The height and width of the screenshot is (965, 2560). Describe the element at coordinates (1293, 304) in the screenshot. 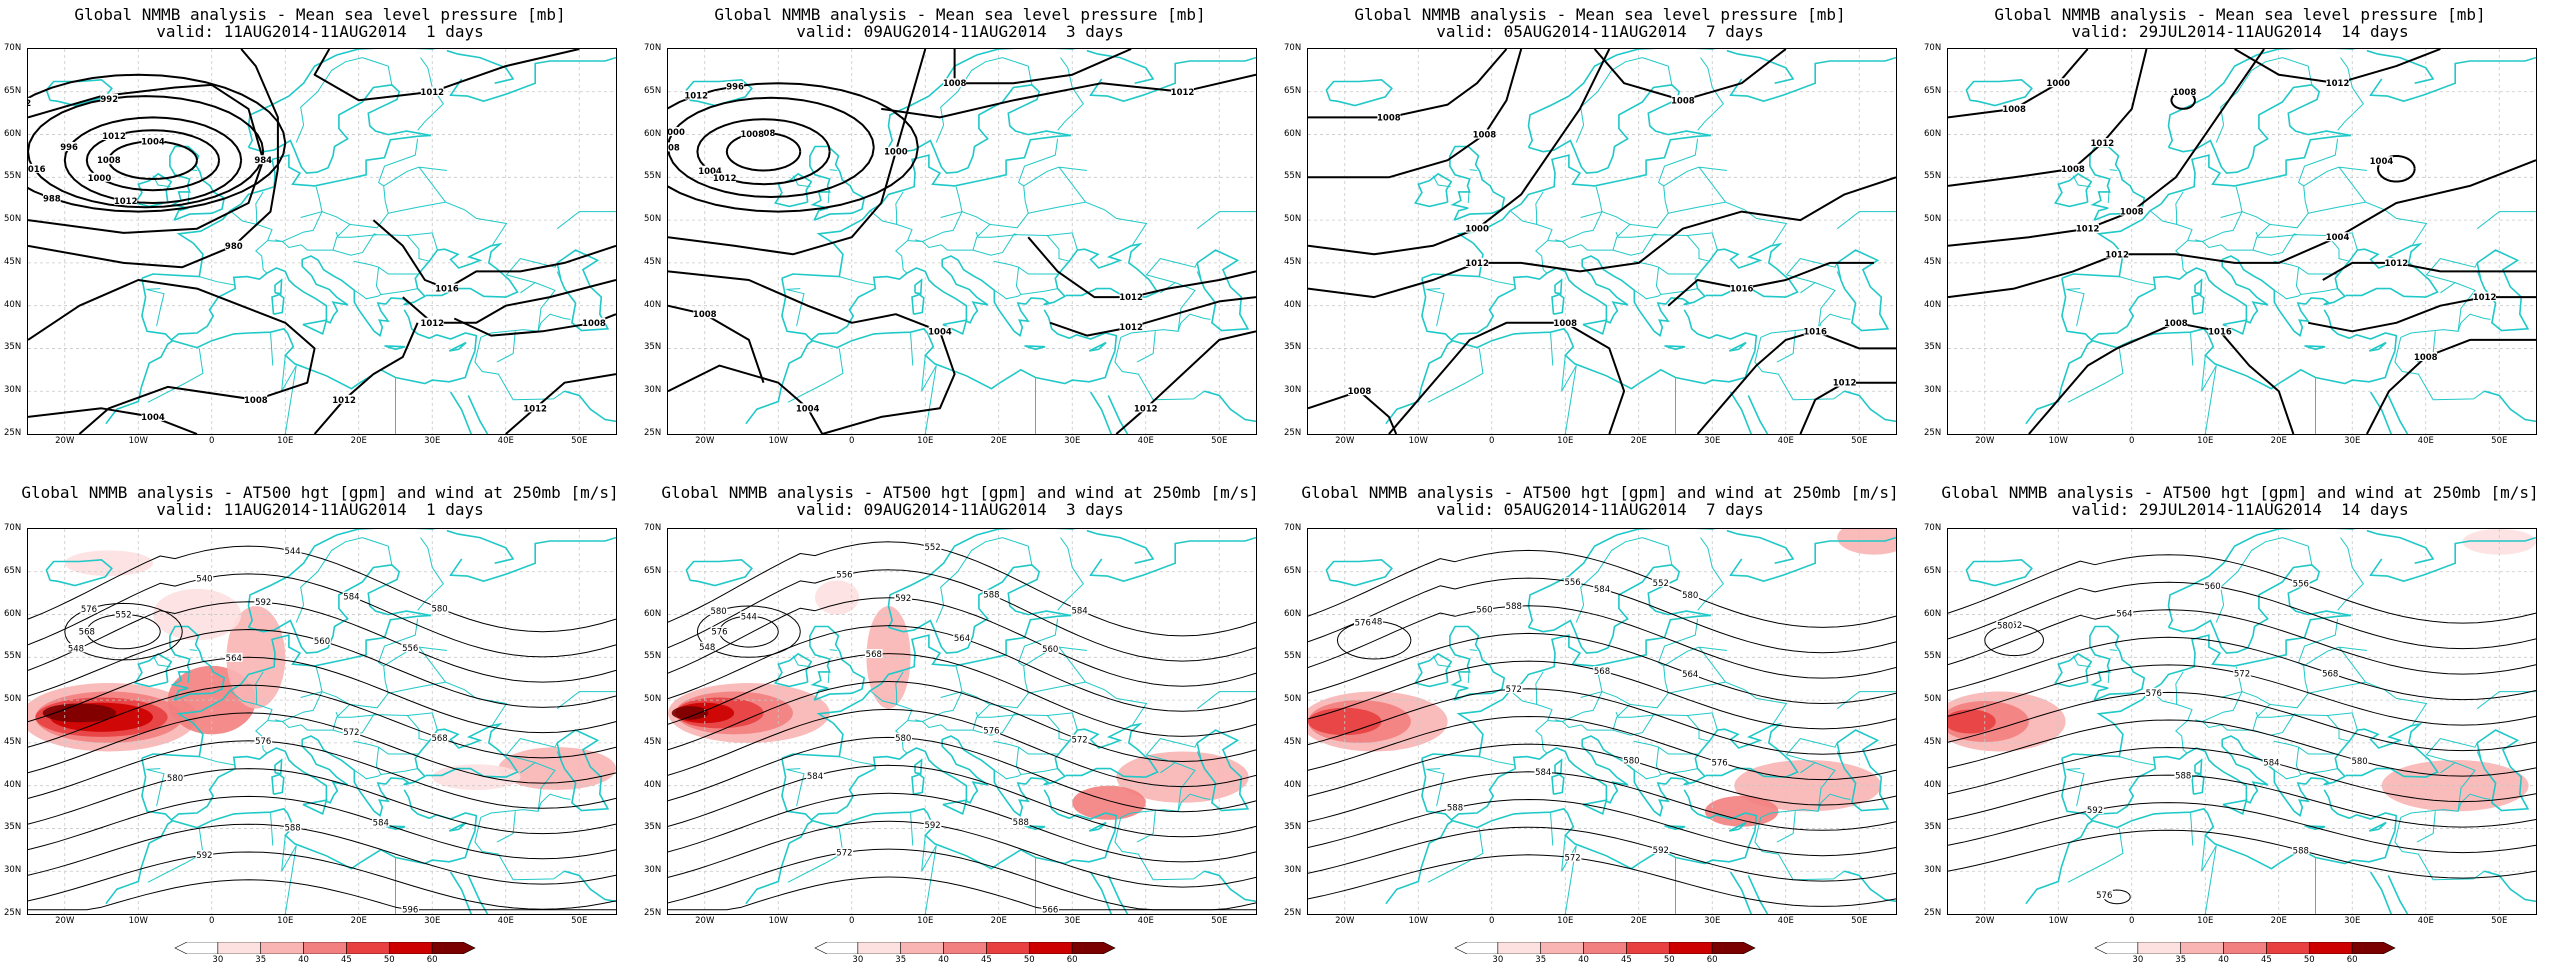

I see `latitude-tick-label: 40N` at that location.